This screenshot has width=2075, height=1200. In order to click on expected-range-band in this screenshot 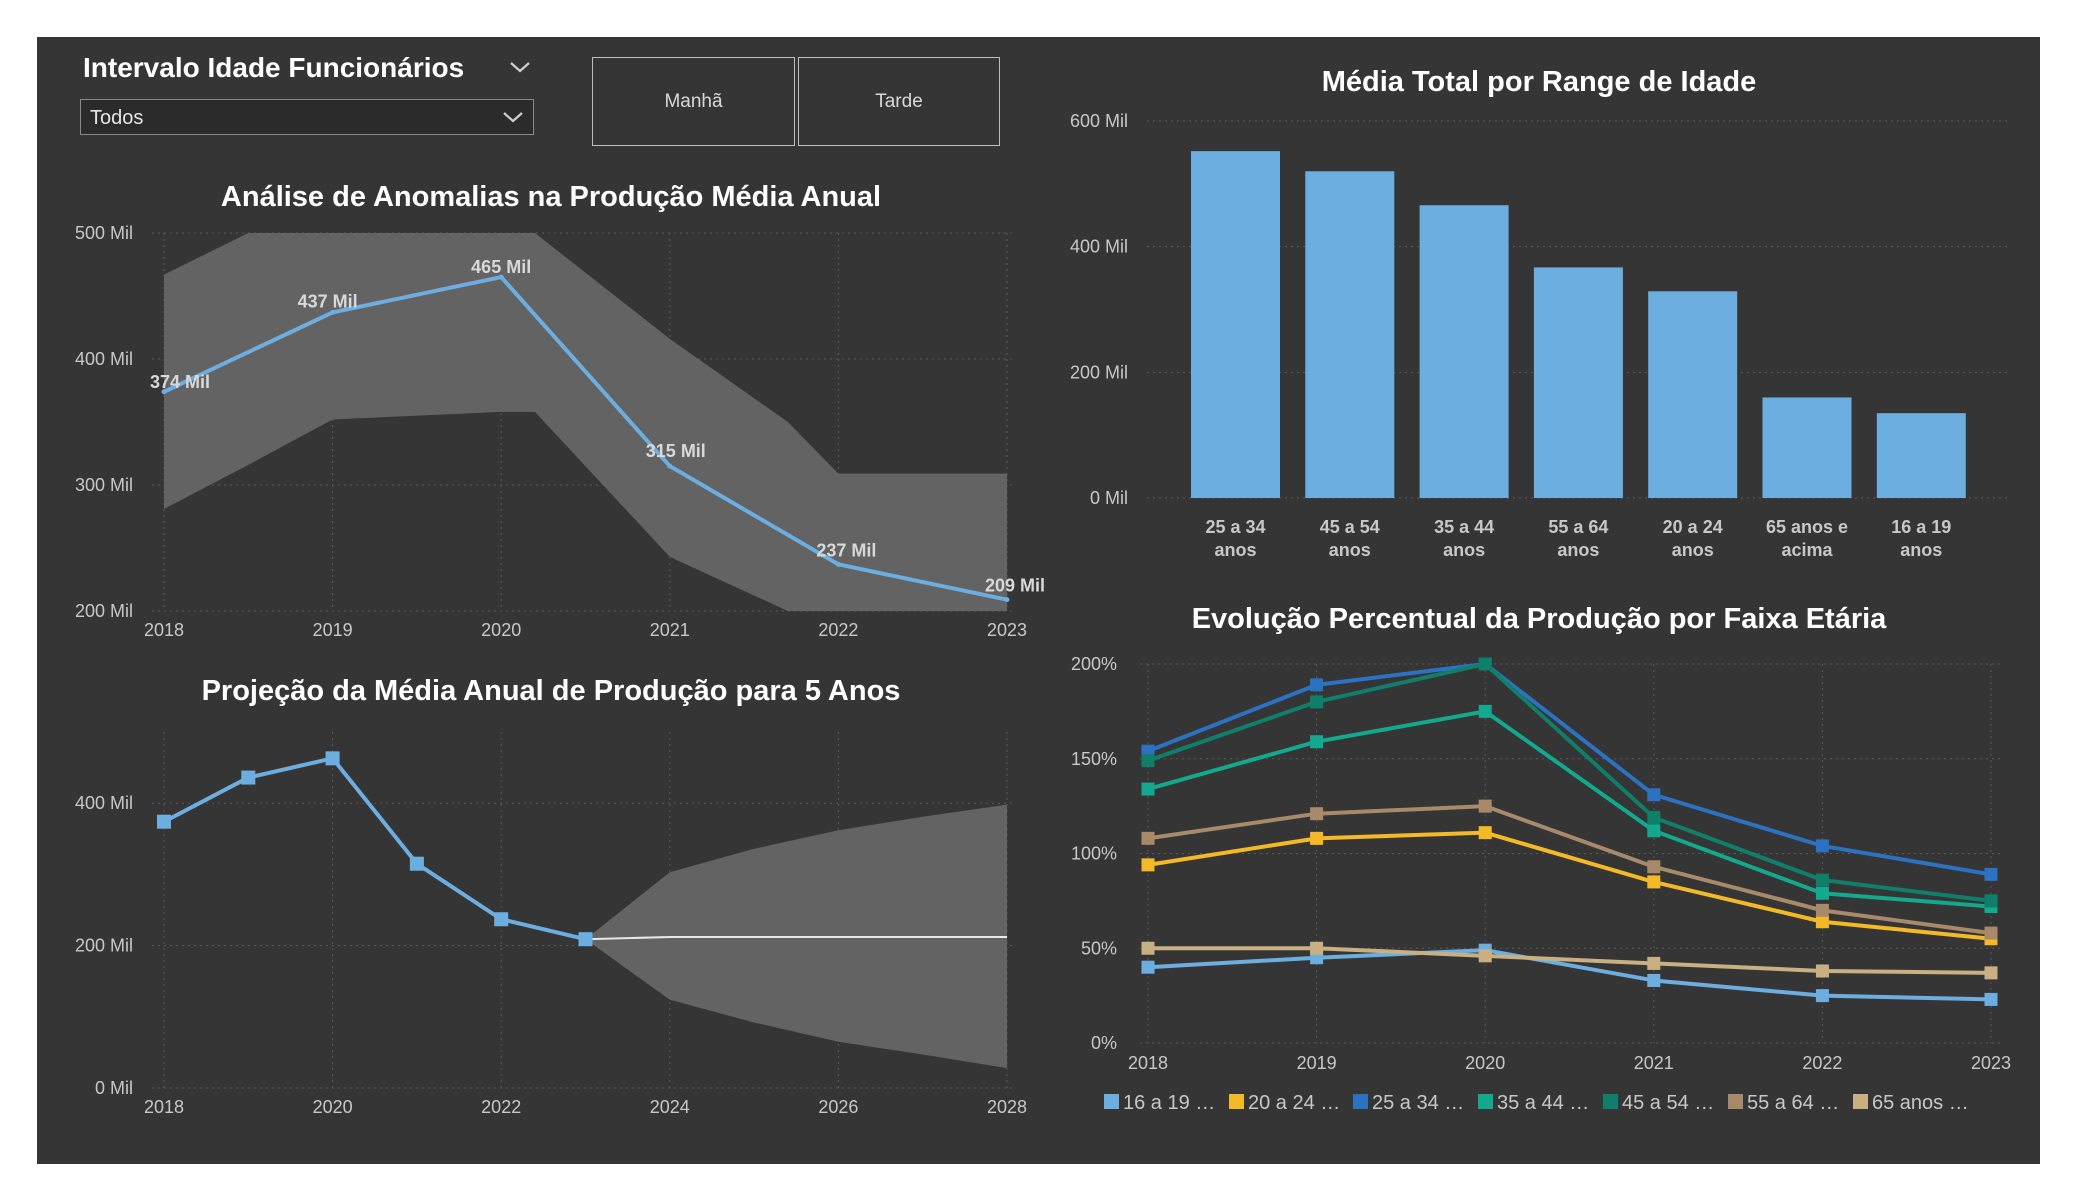, I will do `click(585, 422)`.